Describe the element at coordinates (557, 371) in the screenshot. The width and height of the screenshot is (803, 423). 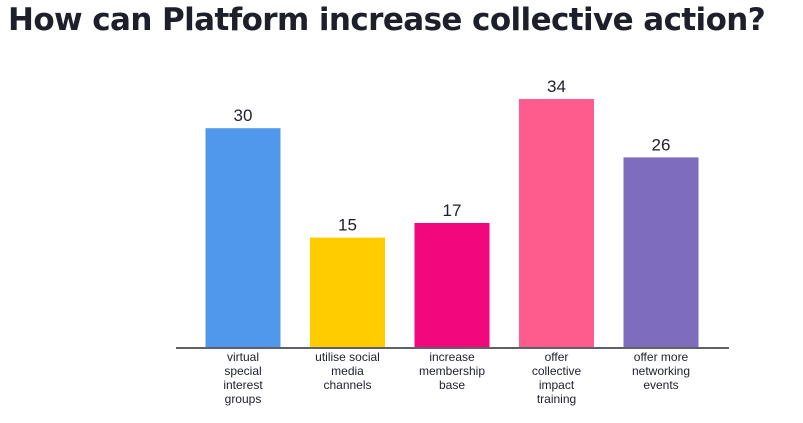
I see `category-label-line: collective` at that location.